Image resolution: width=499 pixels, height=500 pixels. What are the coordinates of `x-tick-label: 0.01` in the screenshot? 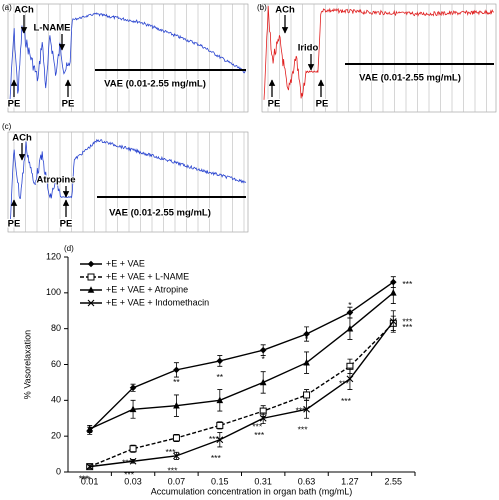 It's located at (90, 481).